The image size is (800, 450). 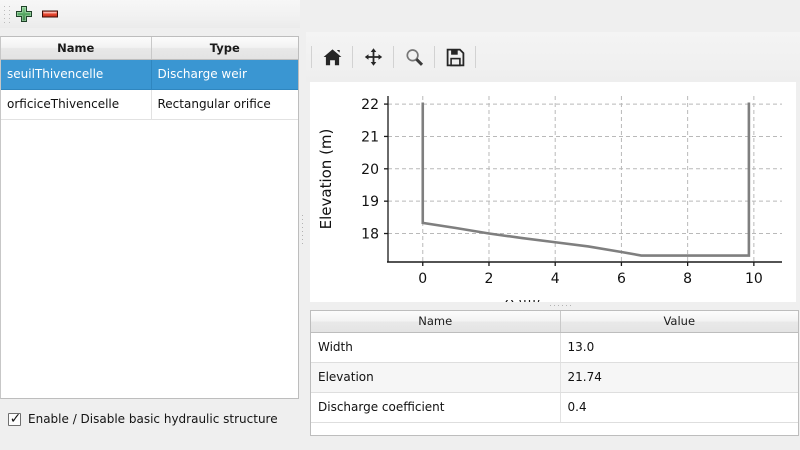 I want to click on cell-structure-name: seuilThivencelle, so click(x=76, y=74).